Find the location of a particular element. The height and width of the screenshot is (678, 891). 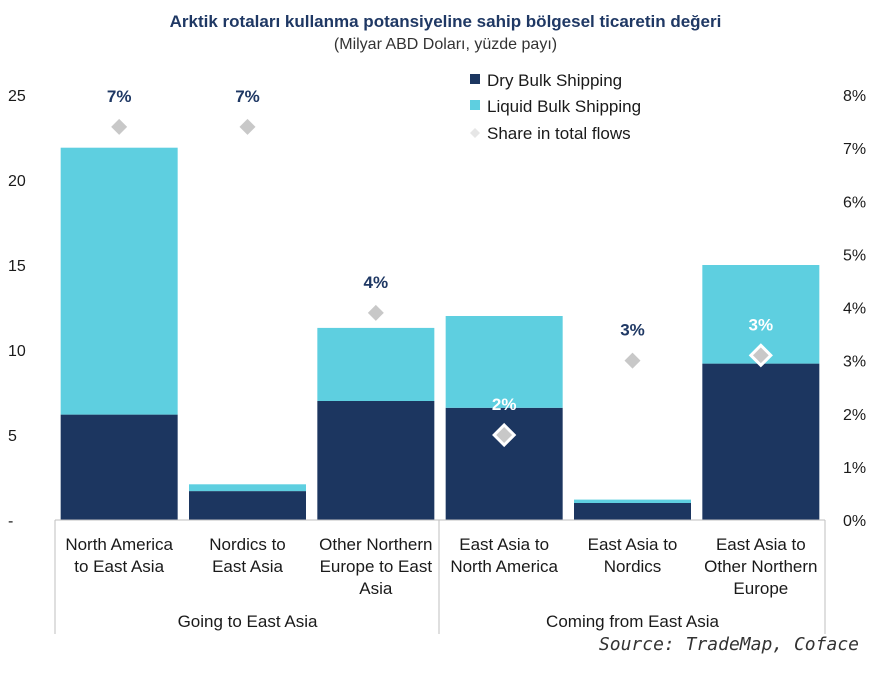

x-tick-label: Europe is located at coordinates (760, 588).